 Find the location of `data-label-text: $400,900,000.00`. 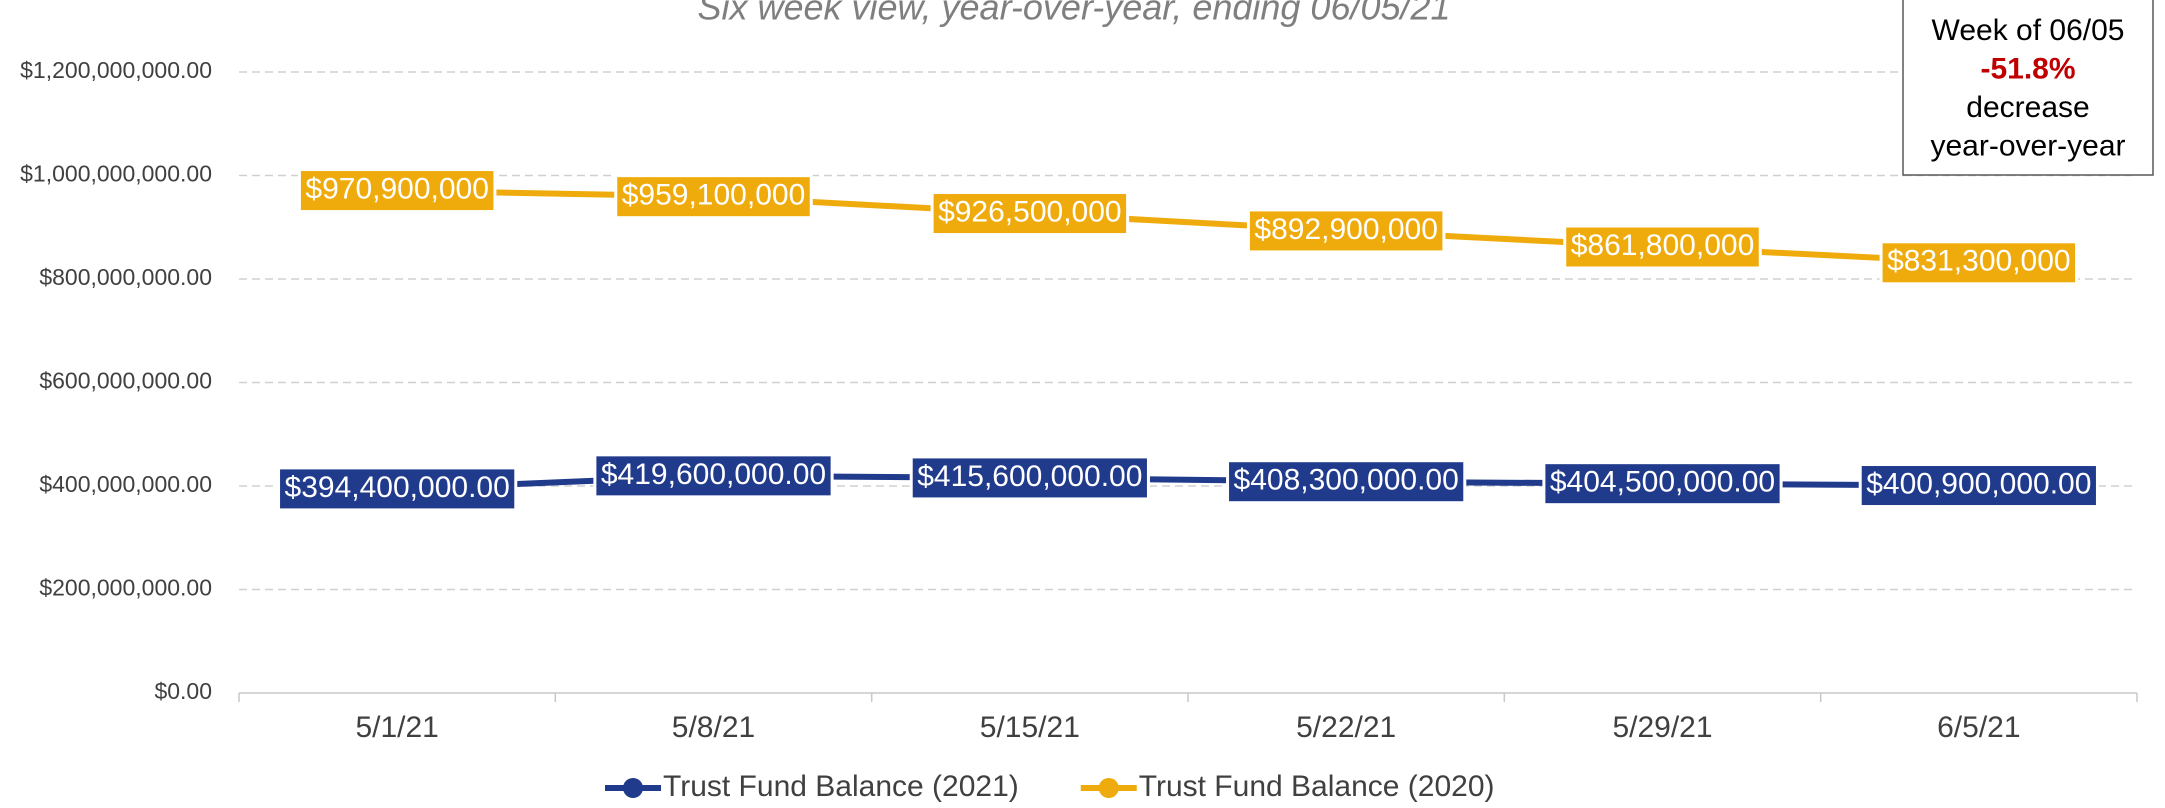

data-label-text: $400,900,000.00 is located at coordinates (1978, 483).